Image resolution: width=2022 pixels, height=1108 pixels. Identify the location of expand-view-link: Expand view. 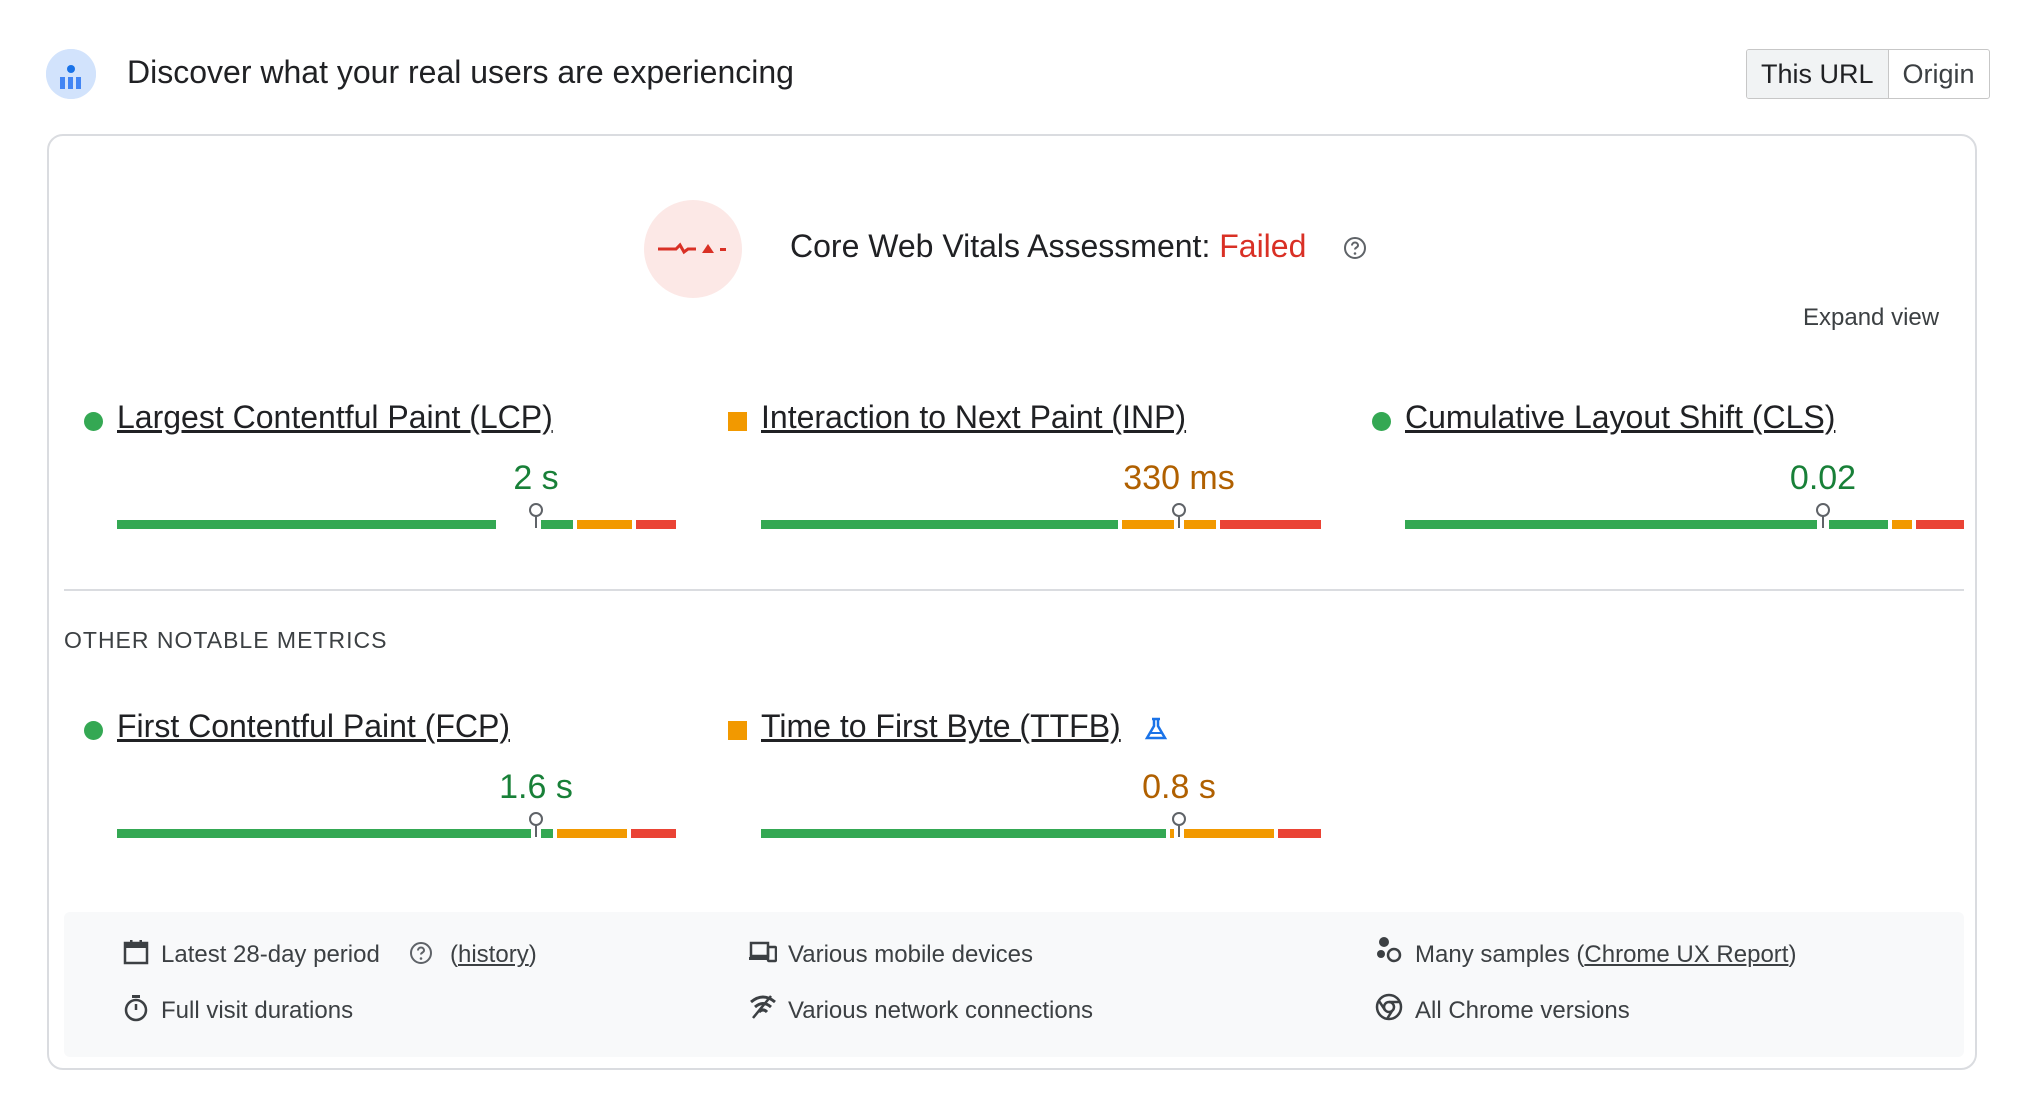
(1871, 317).